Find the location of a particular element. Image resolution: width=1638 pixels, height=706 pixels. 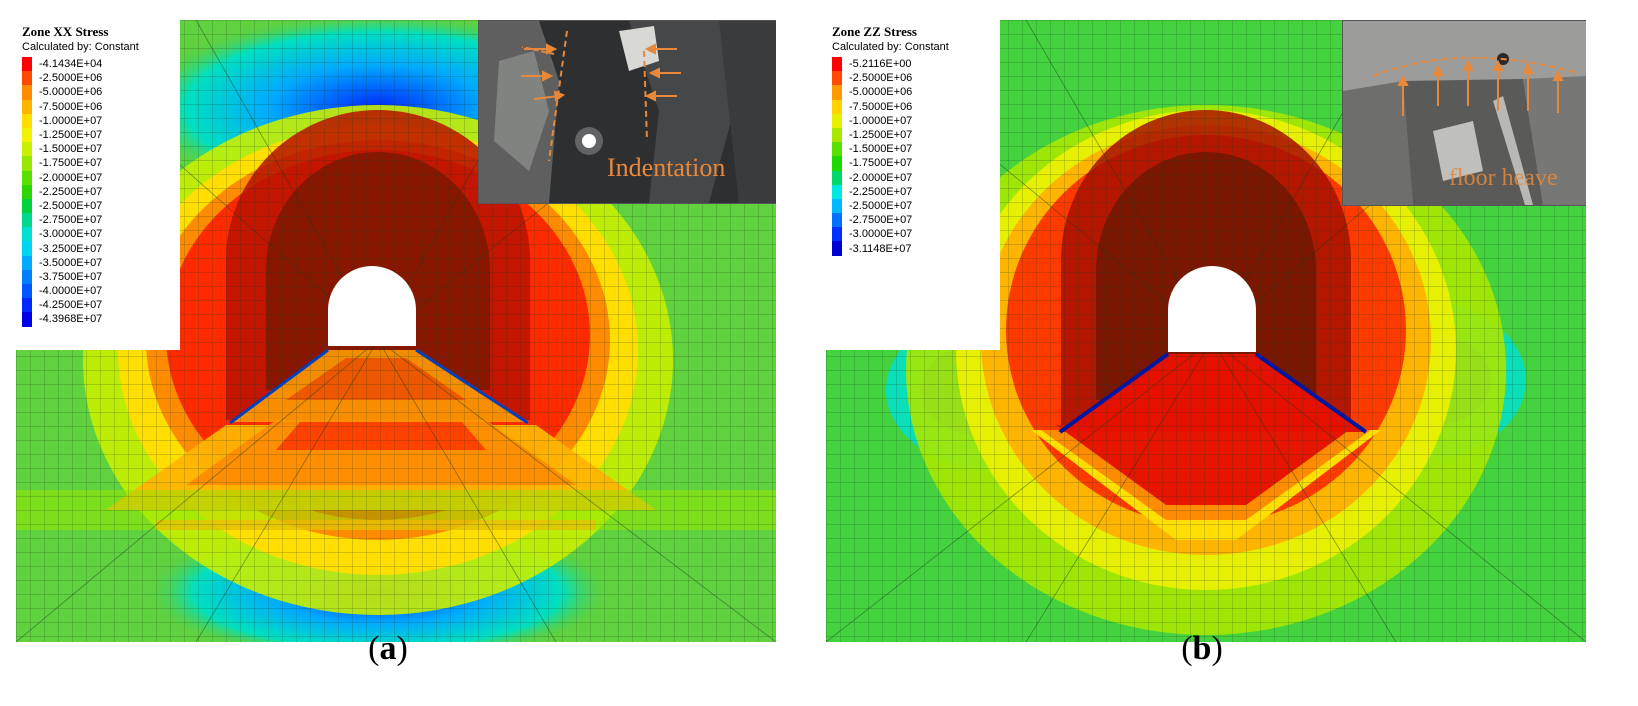

legend-entry: -3.2500E+07 is located at coordinates (97, 248).